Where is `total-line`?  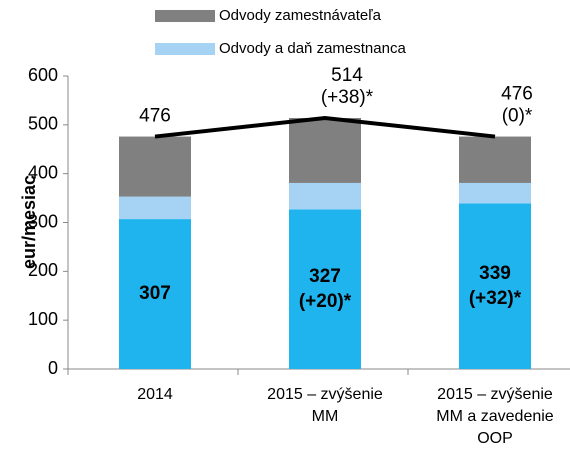
total-line is located at coordinates (325, 127).